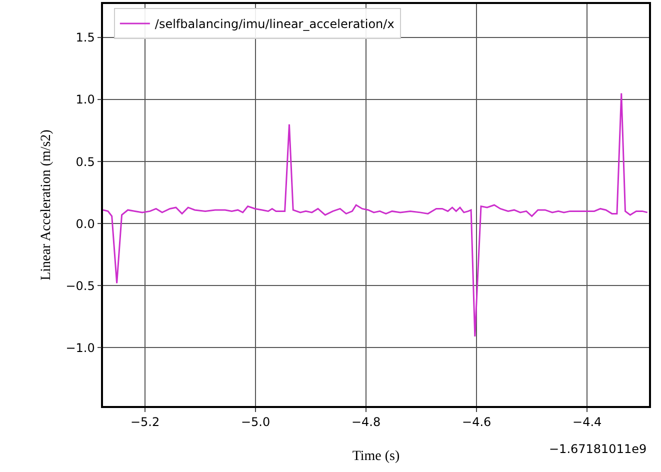 The height and width of the screenshot is (472, 661). I want to click on y-tick-label: −1.0, so click(80, 347).